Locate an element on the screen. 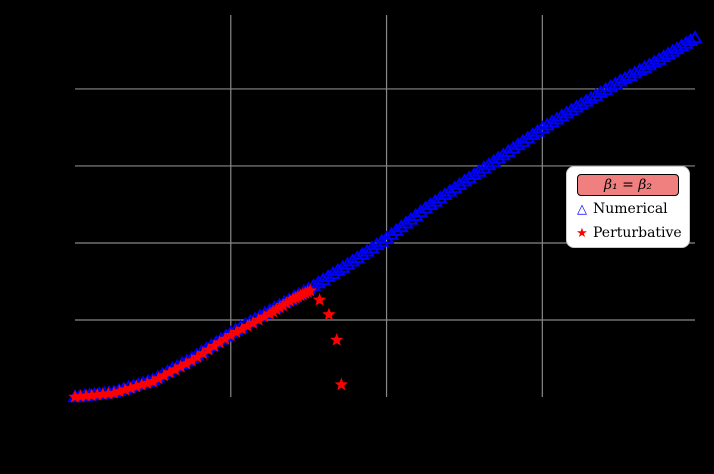 This screenshot has width=714, height=474. legend: β₁ = β₂ △ Numerical ★ Perturbative is located at coordinates (628, 207).